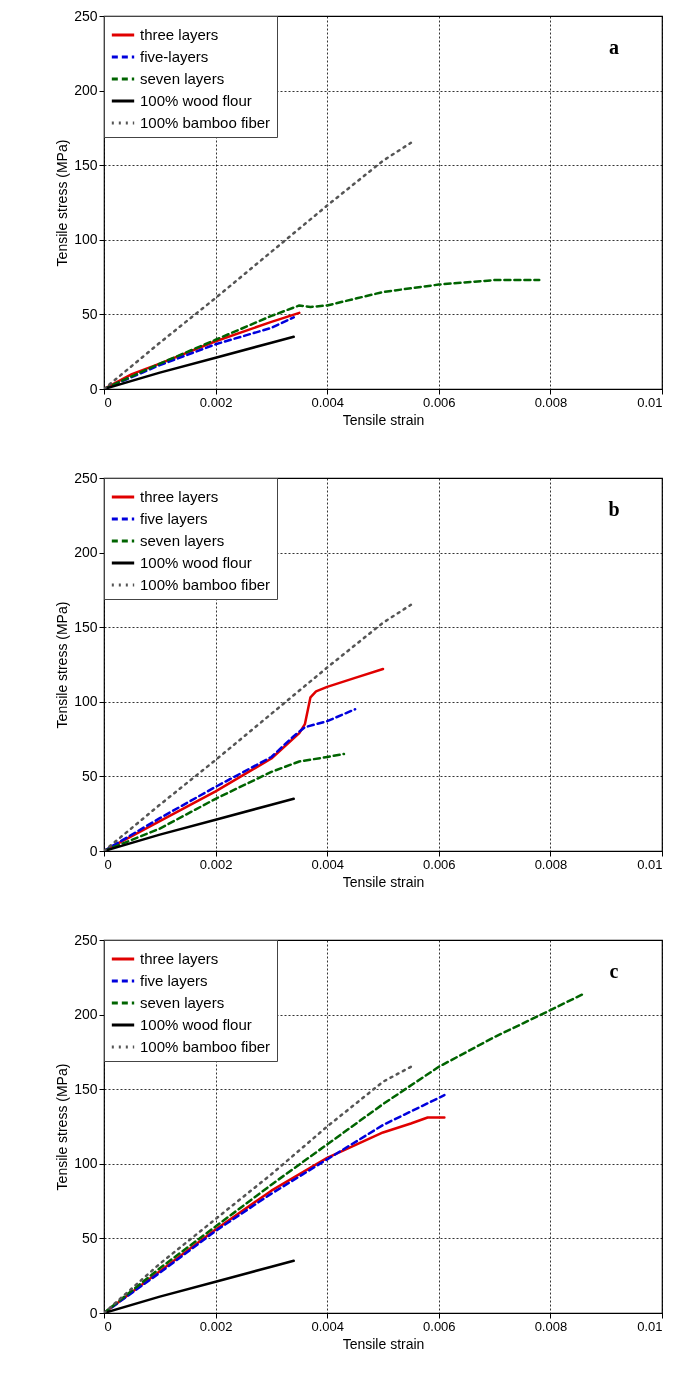 This screenshot has width=684, height=1388. What do you see at coordinates (614, 509) in the screenshot?
I see `annotation: b` at bounding box center [614, 509].